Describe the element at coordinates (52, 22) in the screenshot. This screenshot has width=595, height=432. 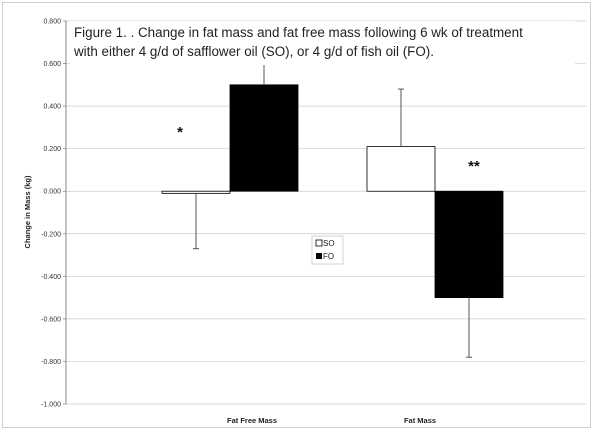
I see `y-tick-label: 0.800` at that location.